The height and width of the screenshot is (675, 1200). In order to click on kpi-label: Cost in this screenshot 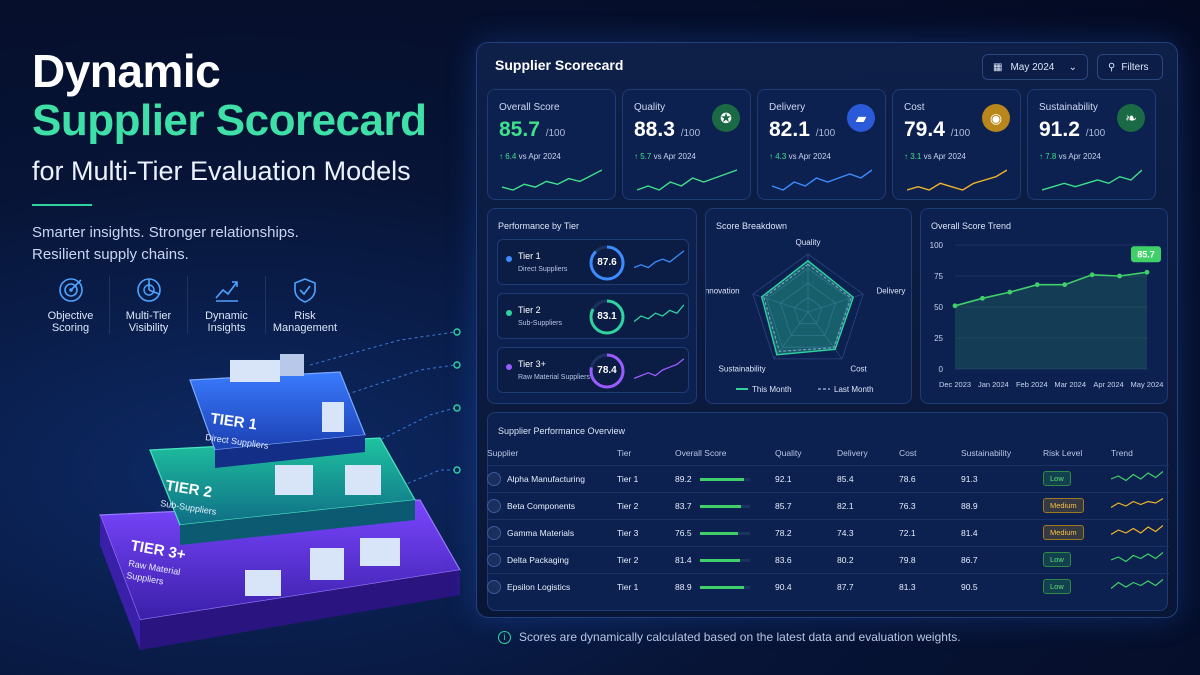, I will do `click(914, 107)`.